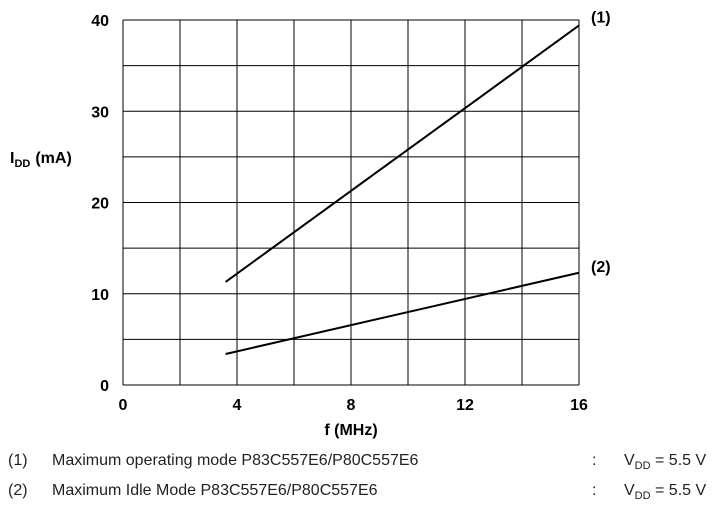  I want to click on y-tick-label: 30, so click(100, 112).